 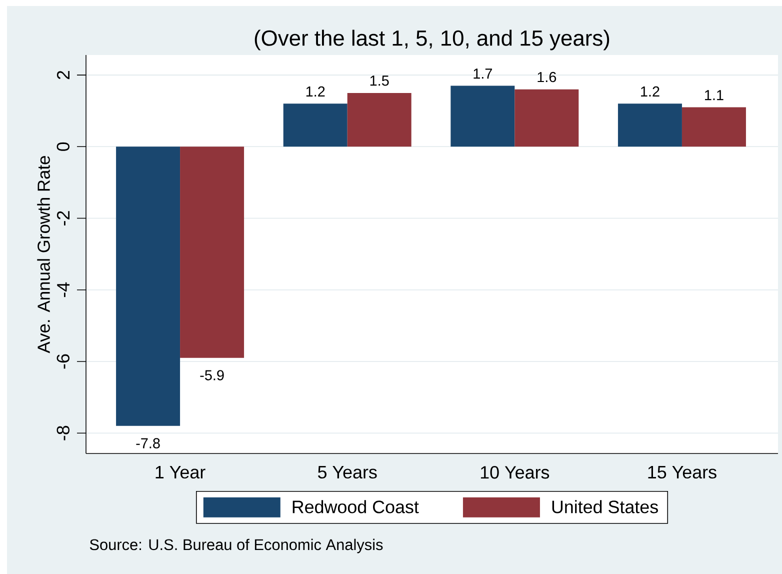 What do you see at coordinates (682, 472) in the screenshot?
I see `x-tick-label: 15 Years` at bounding box center [682, 472].